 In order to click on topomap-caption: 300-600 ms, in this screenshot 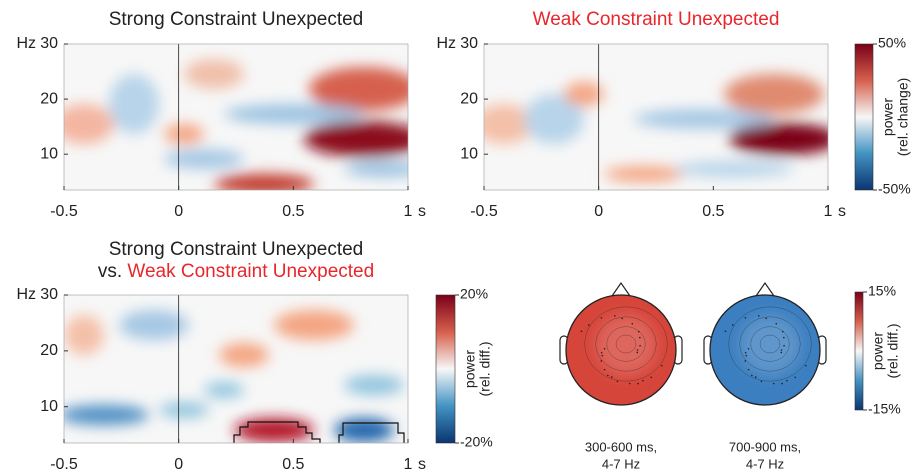, I will do `click(621, 446)`.